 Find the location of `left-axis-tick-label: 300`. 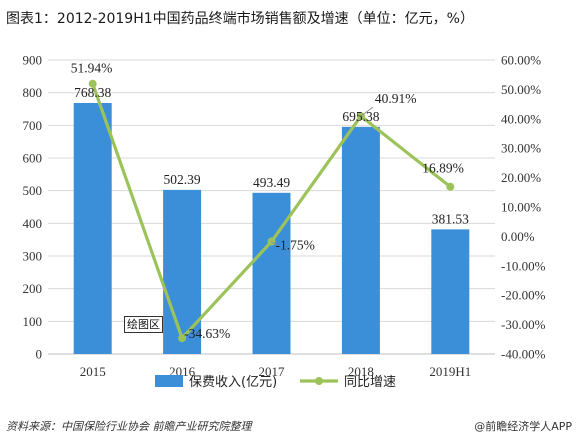

left-axis-tick-label: 300 is located at coordinates (33, 256).